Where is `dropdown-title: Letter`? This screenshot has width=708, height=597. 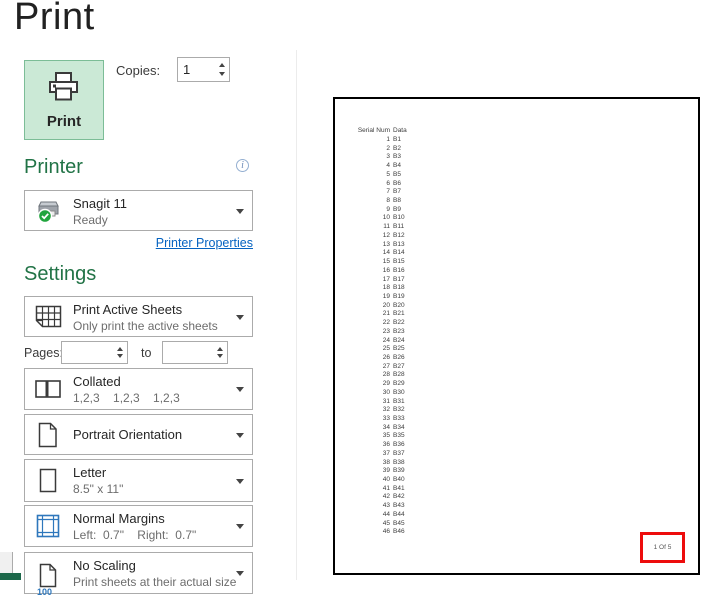
dropdown-title: Letter is located at coordinates (90, 472).